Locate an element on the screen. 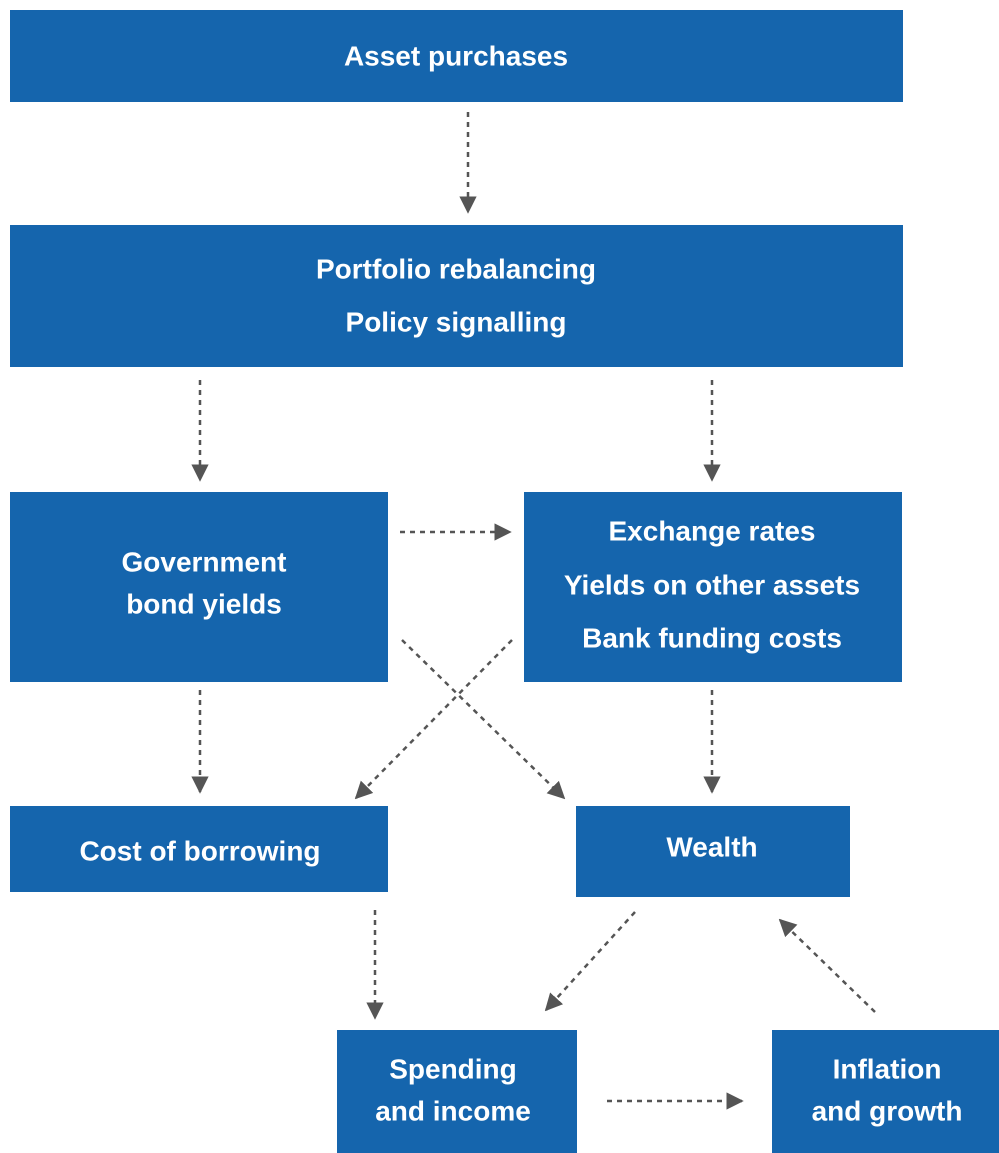 This screenshot has height=1153, width=999. node-label: Bank funding costs is located at coordinates (712, 637).